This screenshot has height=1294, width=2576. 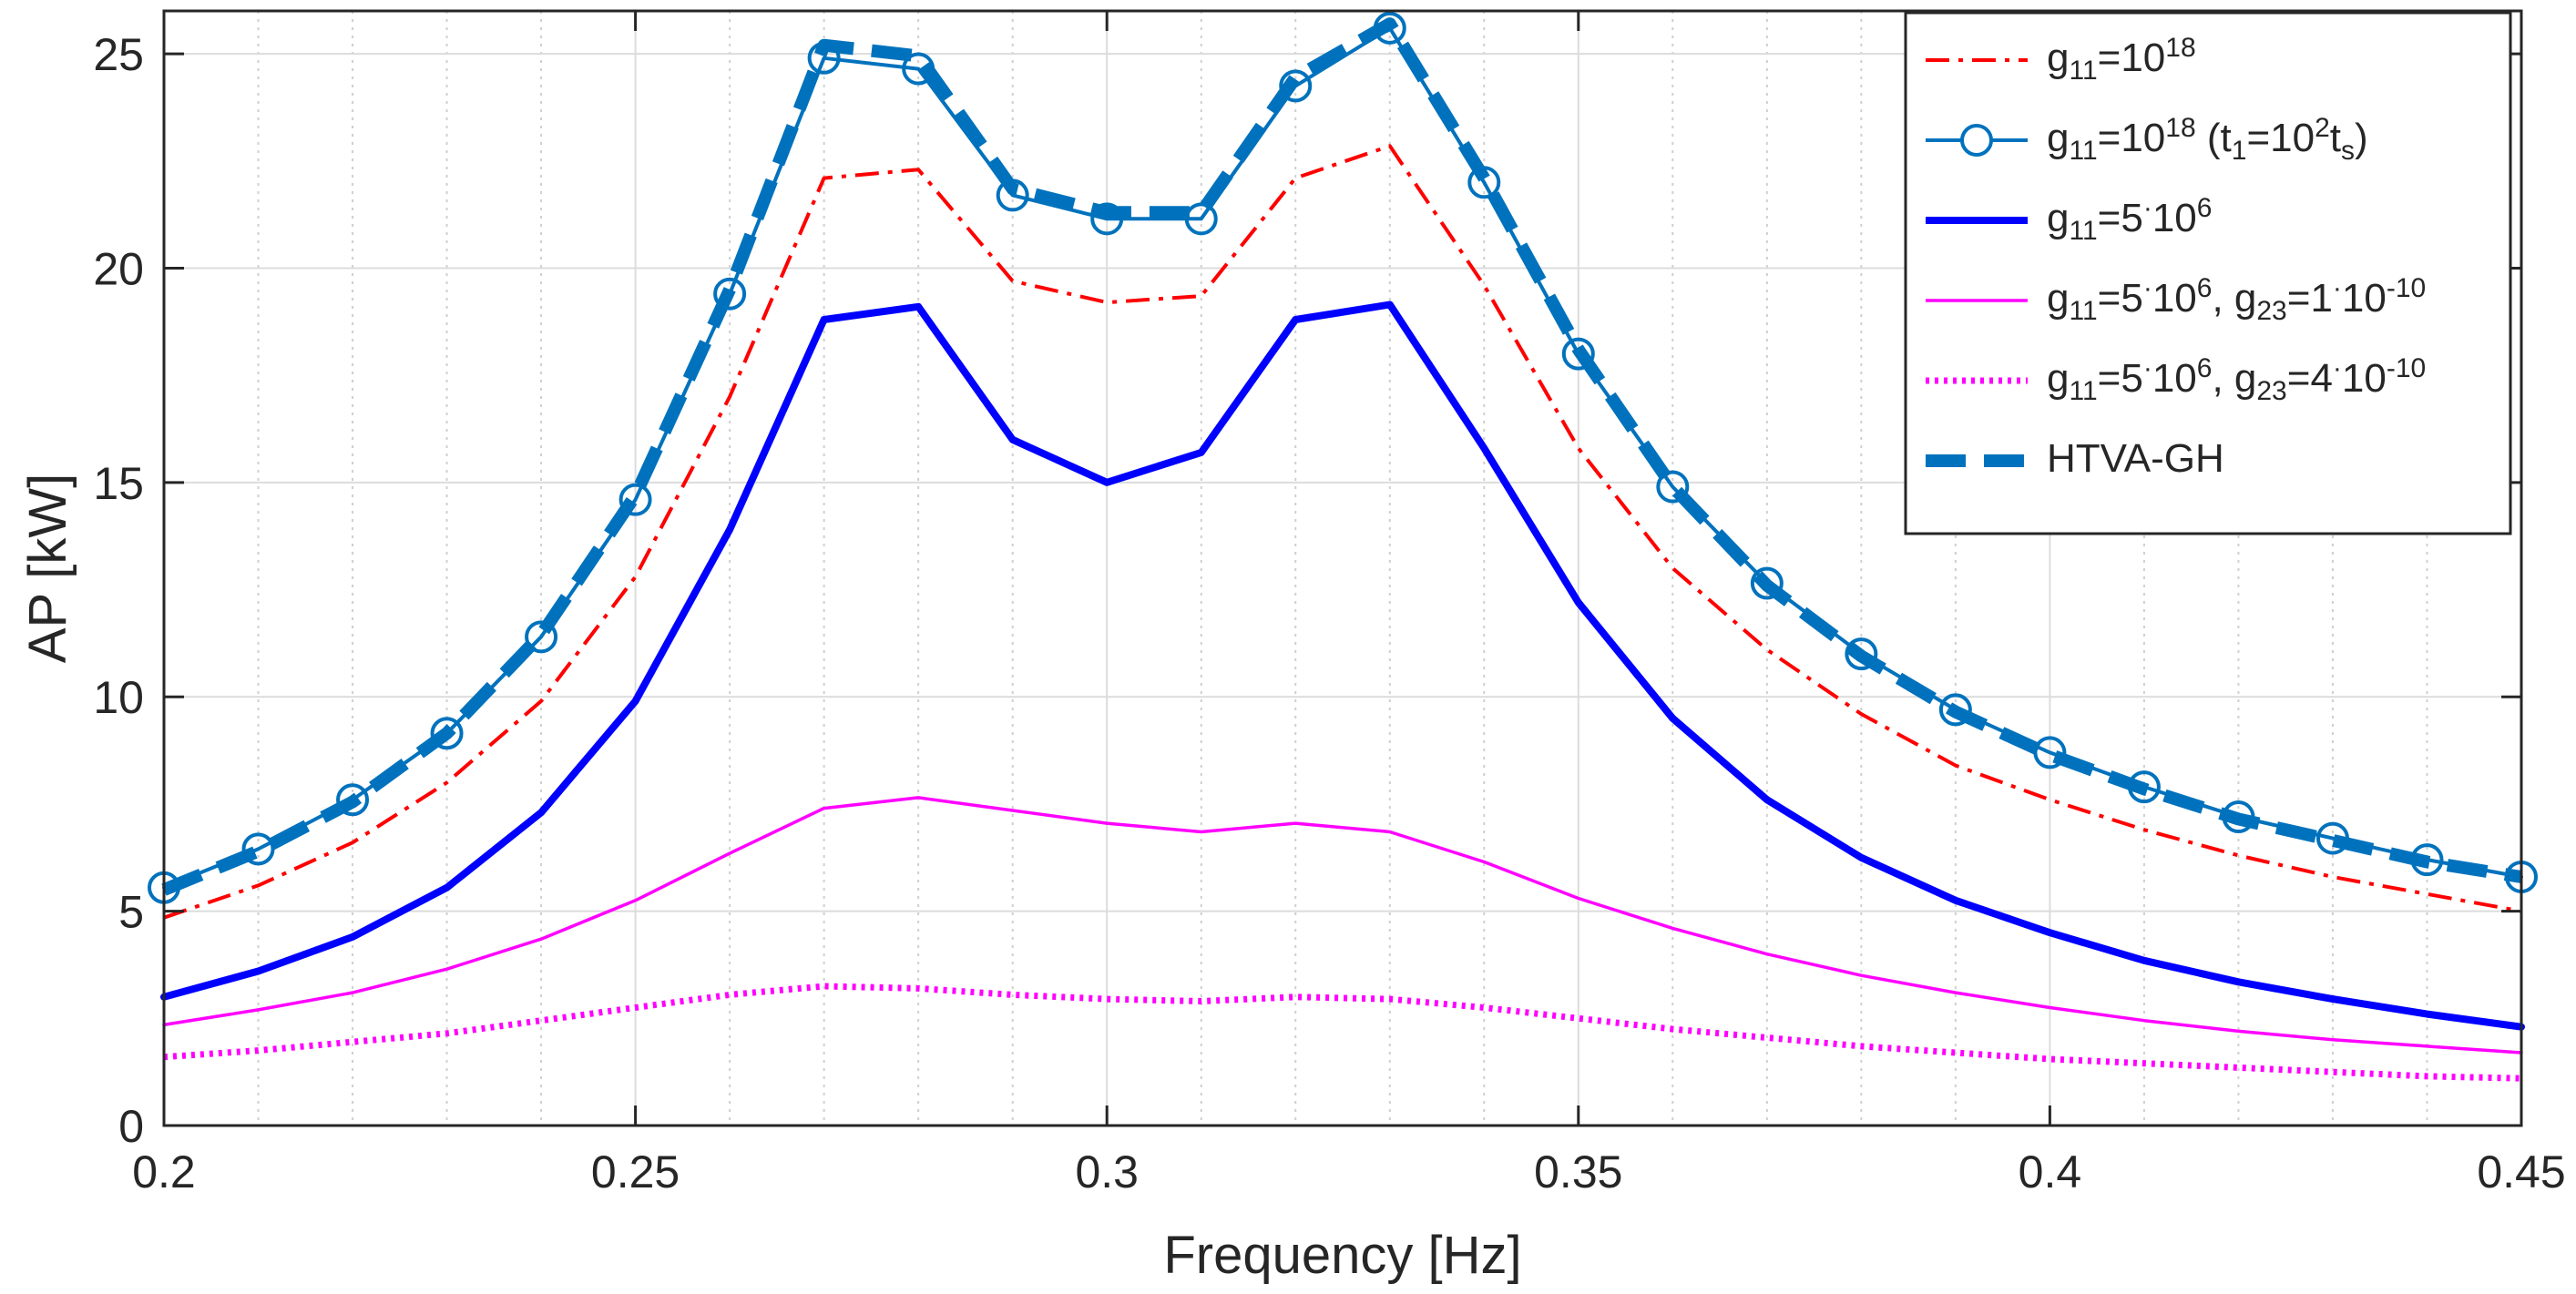 I want to click on legend-marker, so click(x=1976, y=141).